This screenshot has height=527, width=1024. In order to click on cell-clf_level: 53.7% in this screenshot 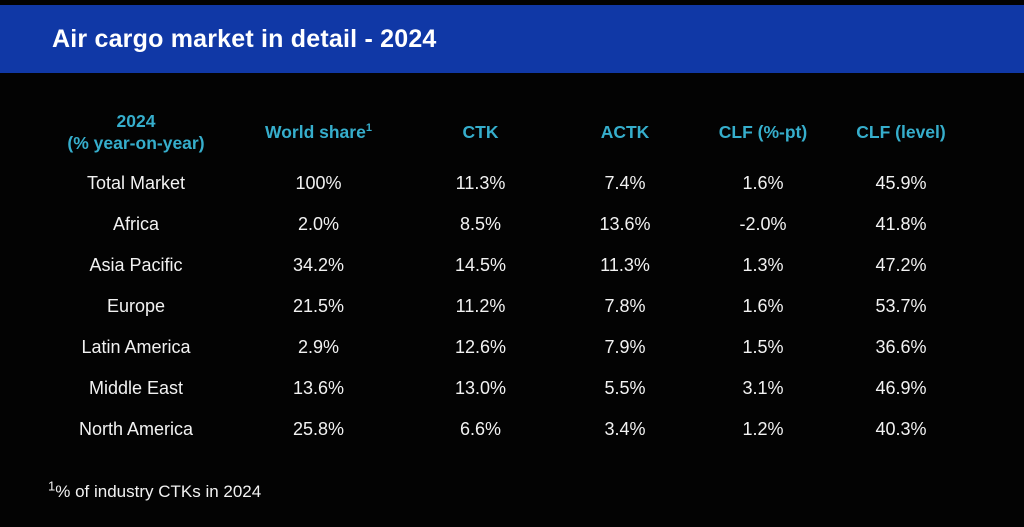, I will do `click(901, 306)`.